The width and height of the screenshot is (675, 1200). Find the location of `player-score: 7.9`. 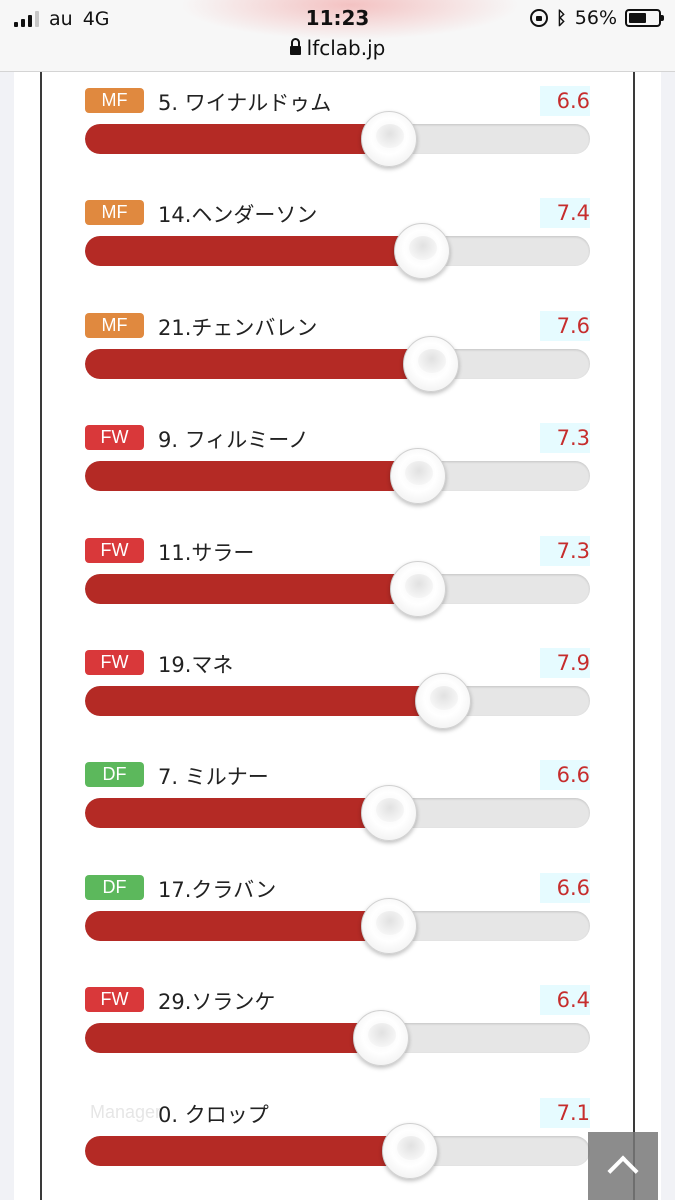

player-score: 7.9 is located at coordinates (565, 663).